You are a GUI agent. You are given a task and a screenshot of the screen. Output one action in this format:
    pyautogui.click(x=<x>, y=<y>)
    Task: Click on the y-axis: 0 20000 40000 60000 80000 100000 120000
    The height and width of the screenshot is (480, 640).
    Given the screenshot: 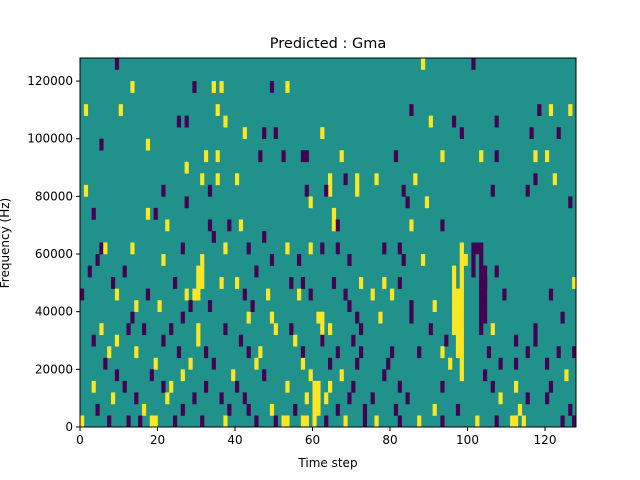 What is the action you would take?
    pyautogui.click(x=53, y=254)
    